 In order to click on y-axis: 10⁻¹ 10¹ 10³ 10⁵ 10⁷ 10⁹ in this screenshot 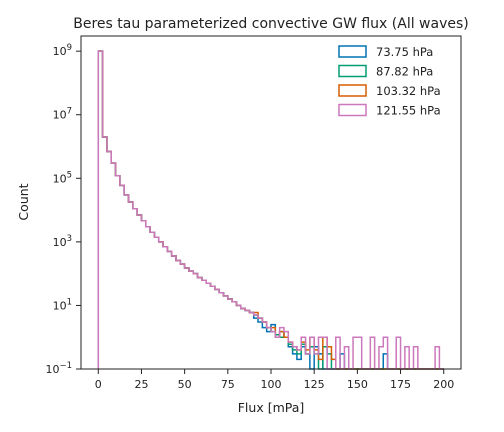, I will do `click(63, 209)`.